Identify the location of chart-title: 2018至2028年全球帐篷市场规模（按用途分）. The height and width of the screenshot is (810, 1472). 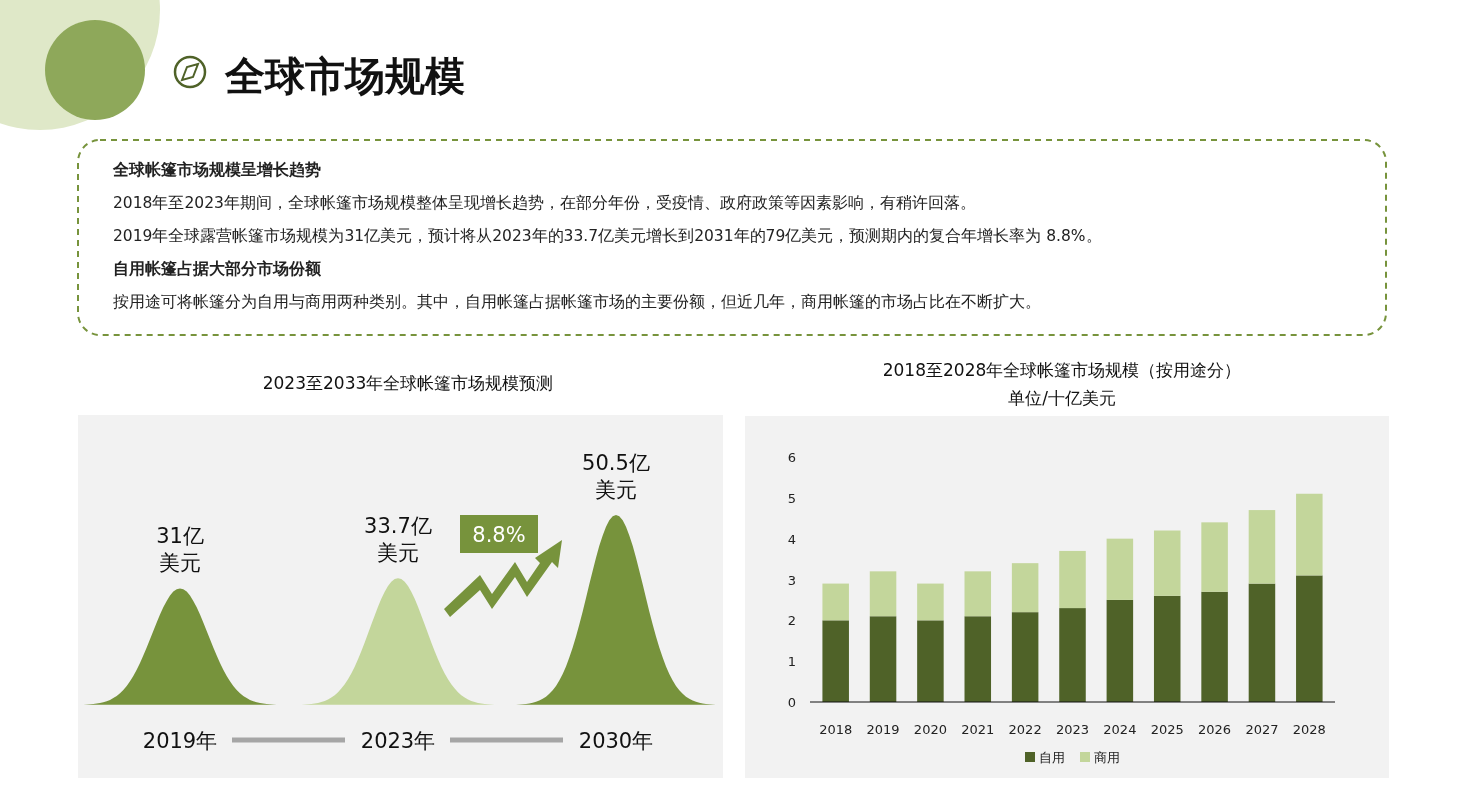
(1062, 370).